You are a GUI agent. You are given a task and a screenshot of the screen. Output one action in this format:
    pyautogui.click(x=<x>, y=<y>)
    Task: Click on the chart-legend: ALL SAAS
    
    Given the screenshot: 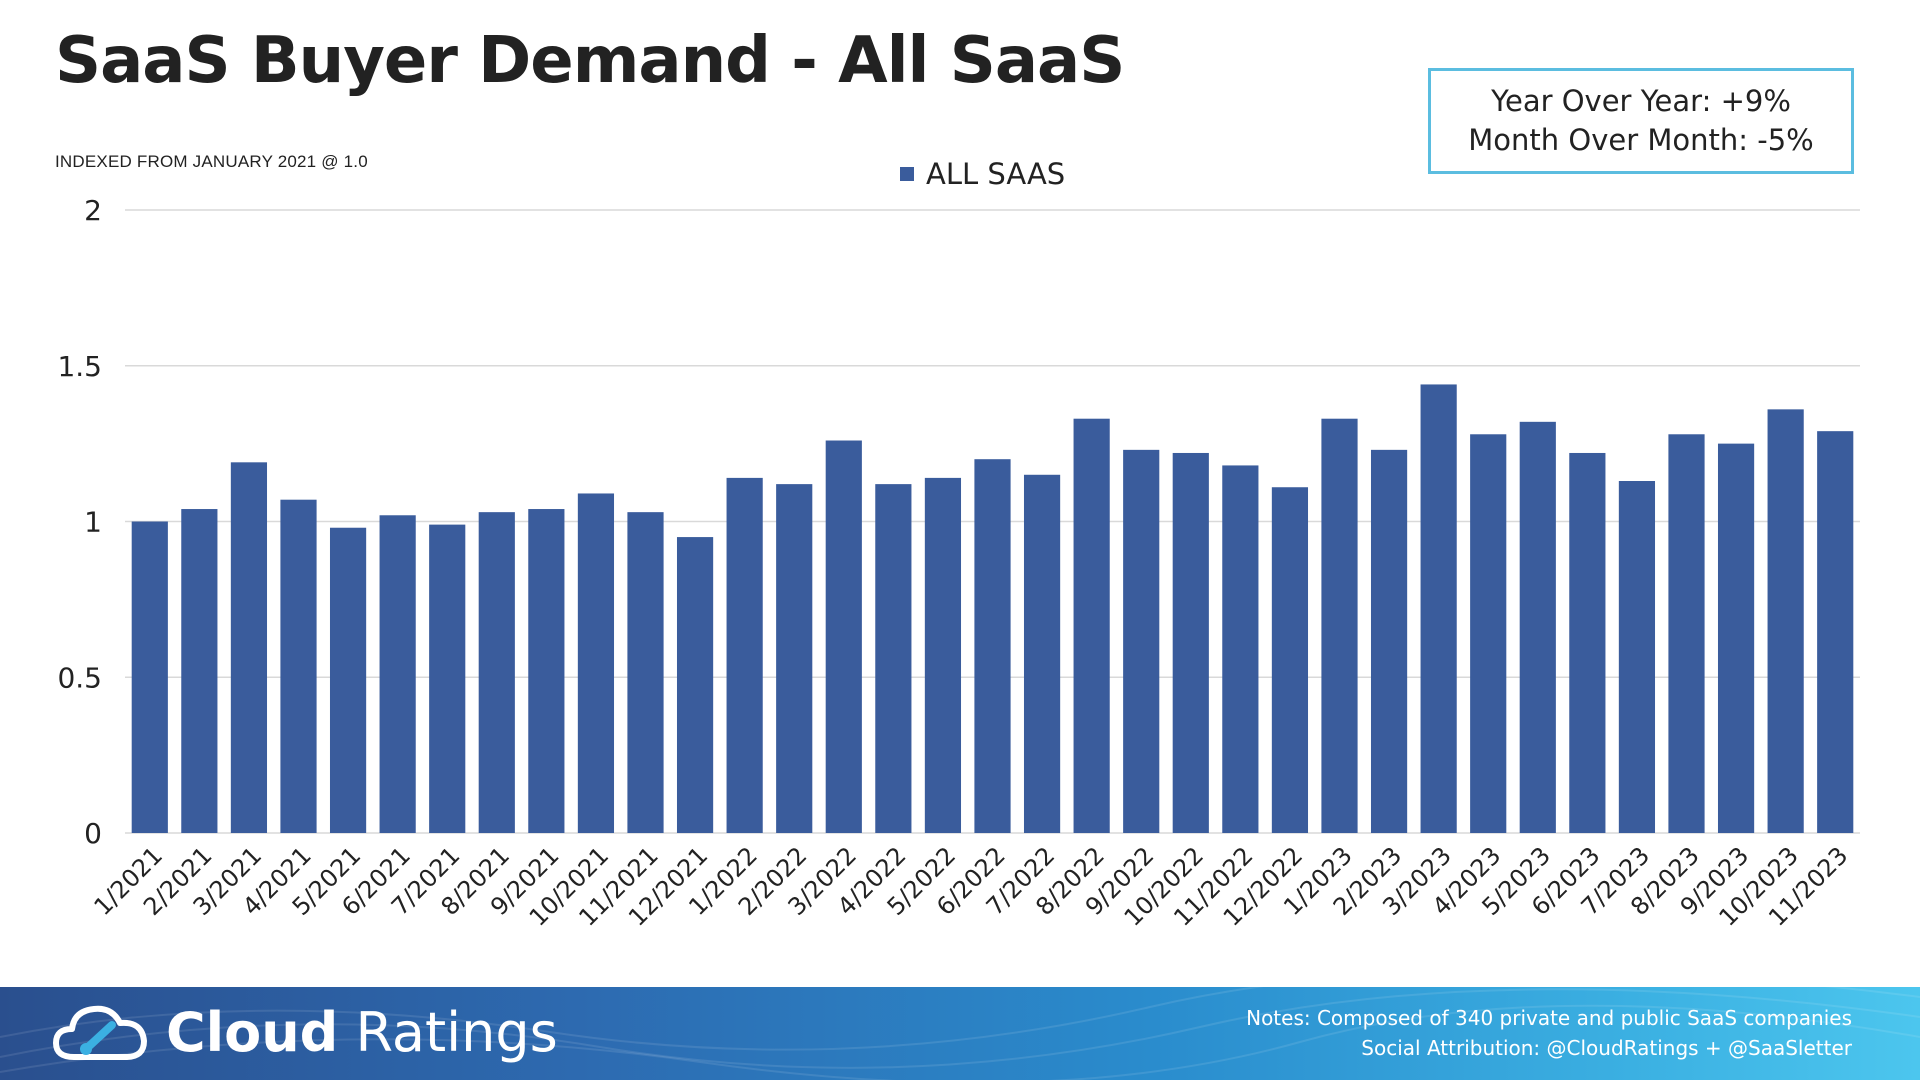 What is the action you would take?
    pyautogui.click(x=982, y=174)
    